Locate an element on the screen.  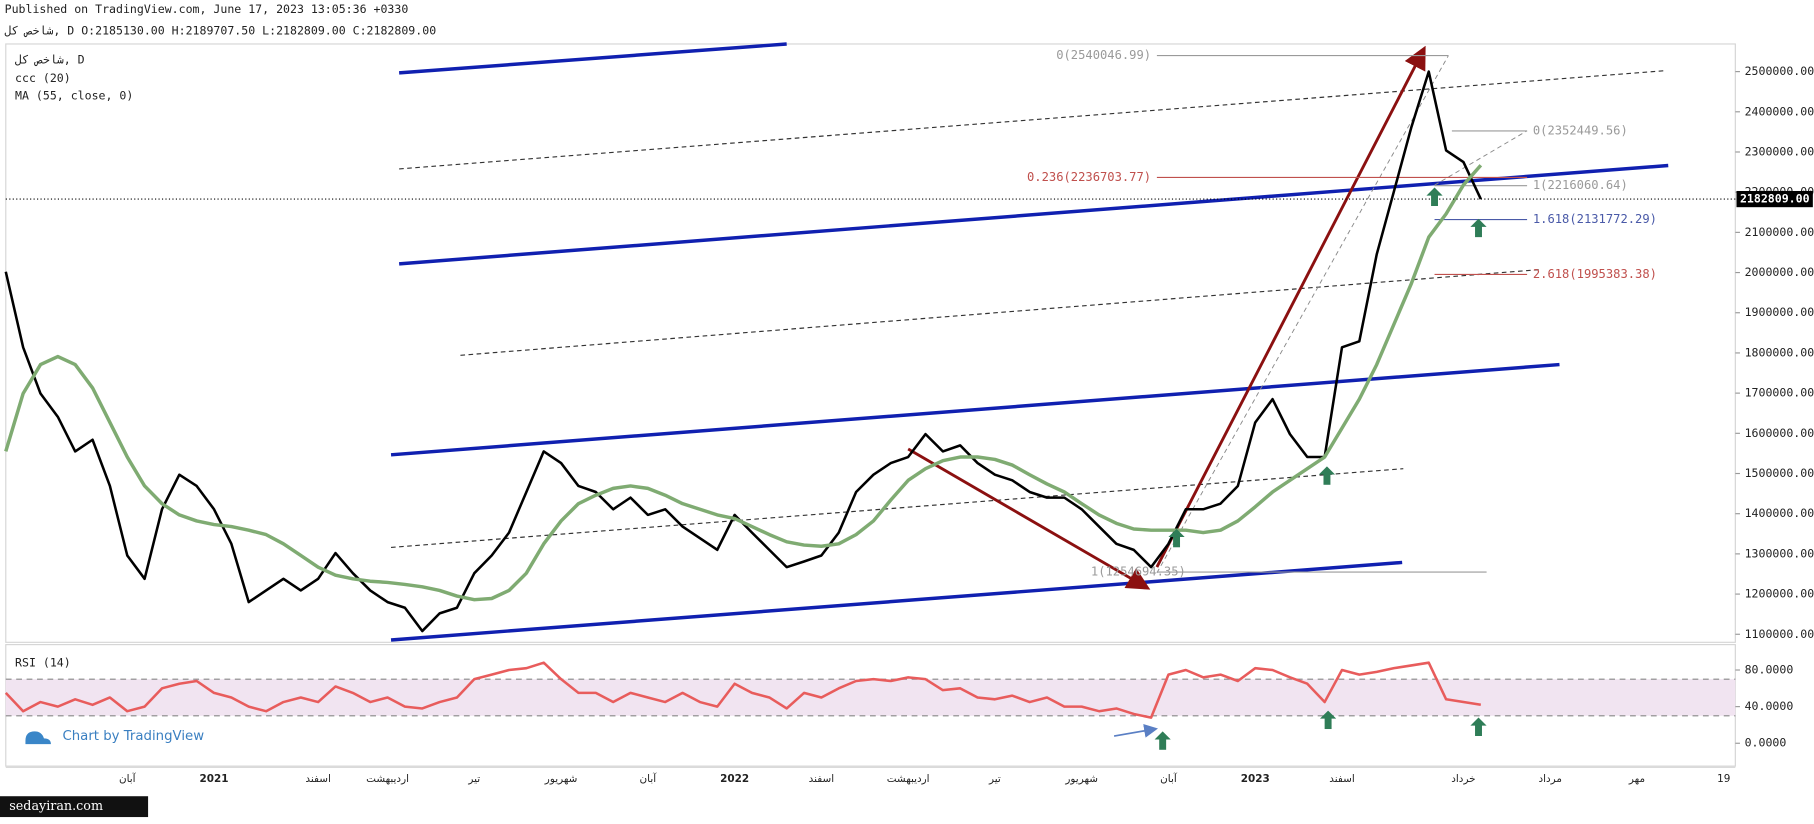
fib-label: 0(2352449.56) is located at coordinates (1580, 130).